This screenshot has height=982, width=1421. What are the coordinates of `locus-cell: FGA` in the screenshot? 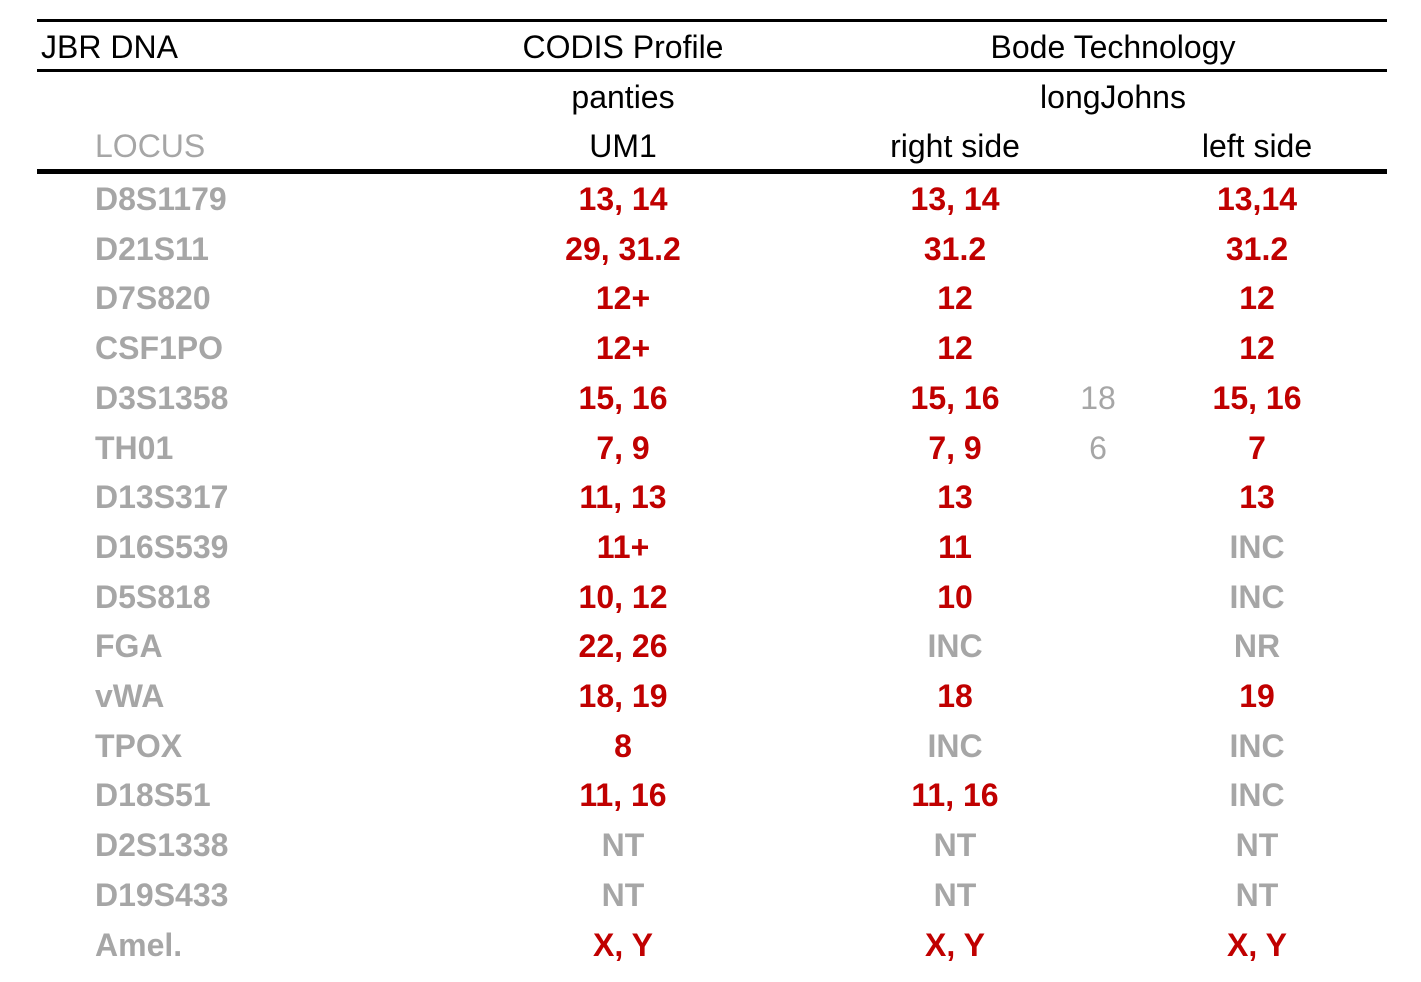 It's located at (129, 646).